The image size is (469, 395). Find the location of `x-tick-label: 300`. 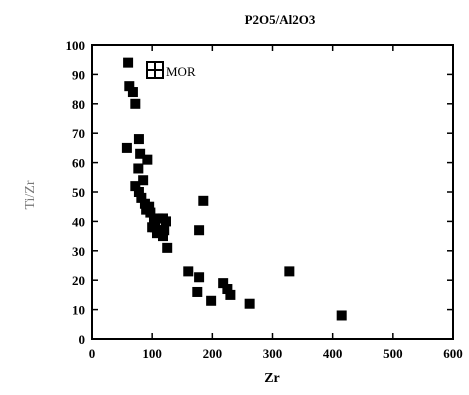

x-tick-label: 300 is located at coordinates (273, 353).